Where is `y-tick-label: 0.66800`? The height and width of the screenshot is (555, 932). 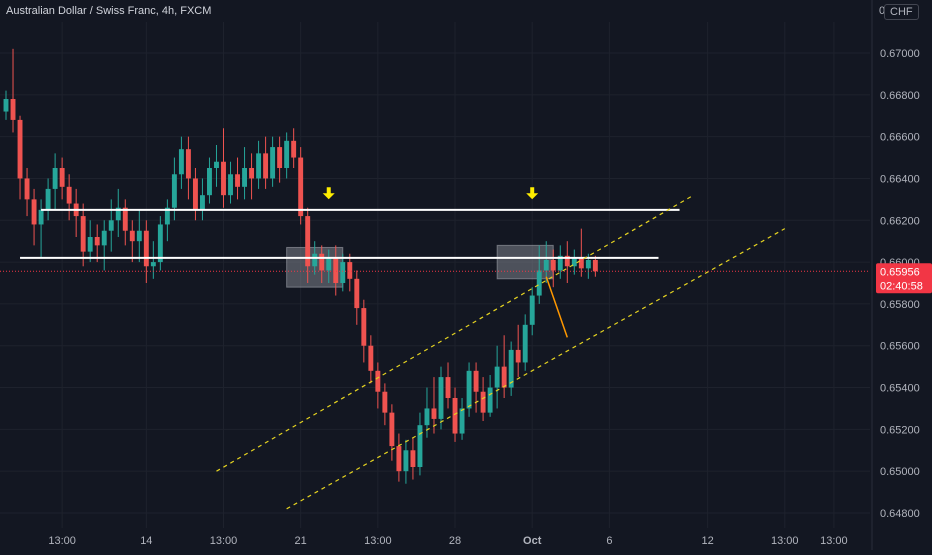 y-tick-label: 0.66800 is located at coordinates (900, 96).